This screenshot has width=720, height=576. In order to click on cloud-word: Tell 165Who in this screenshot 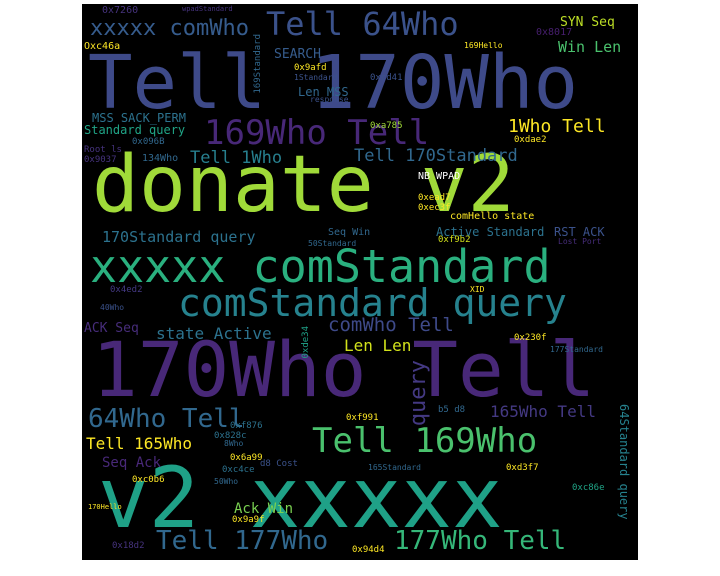, I will do `click(139, 443)`.